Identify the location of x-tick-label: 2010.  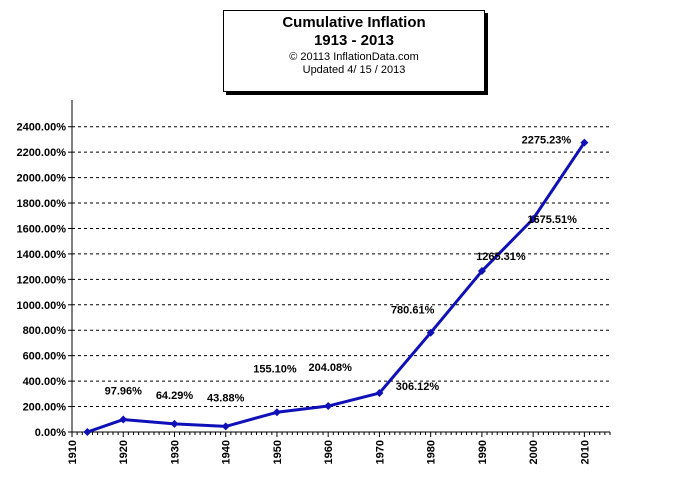
(585, 452).